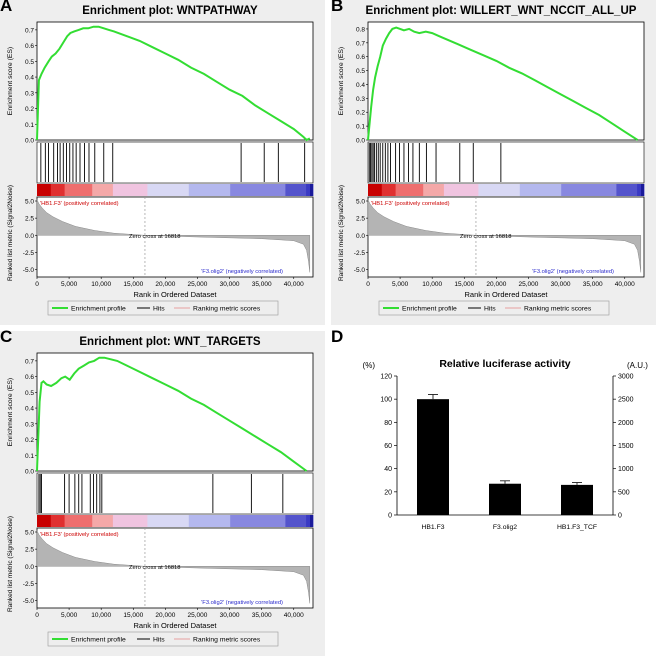 The image size is (656, 656). I want to click on bar, so click(433, 457).